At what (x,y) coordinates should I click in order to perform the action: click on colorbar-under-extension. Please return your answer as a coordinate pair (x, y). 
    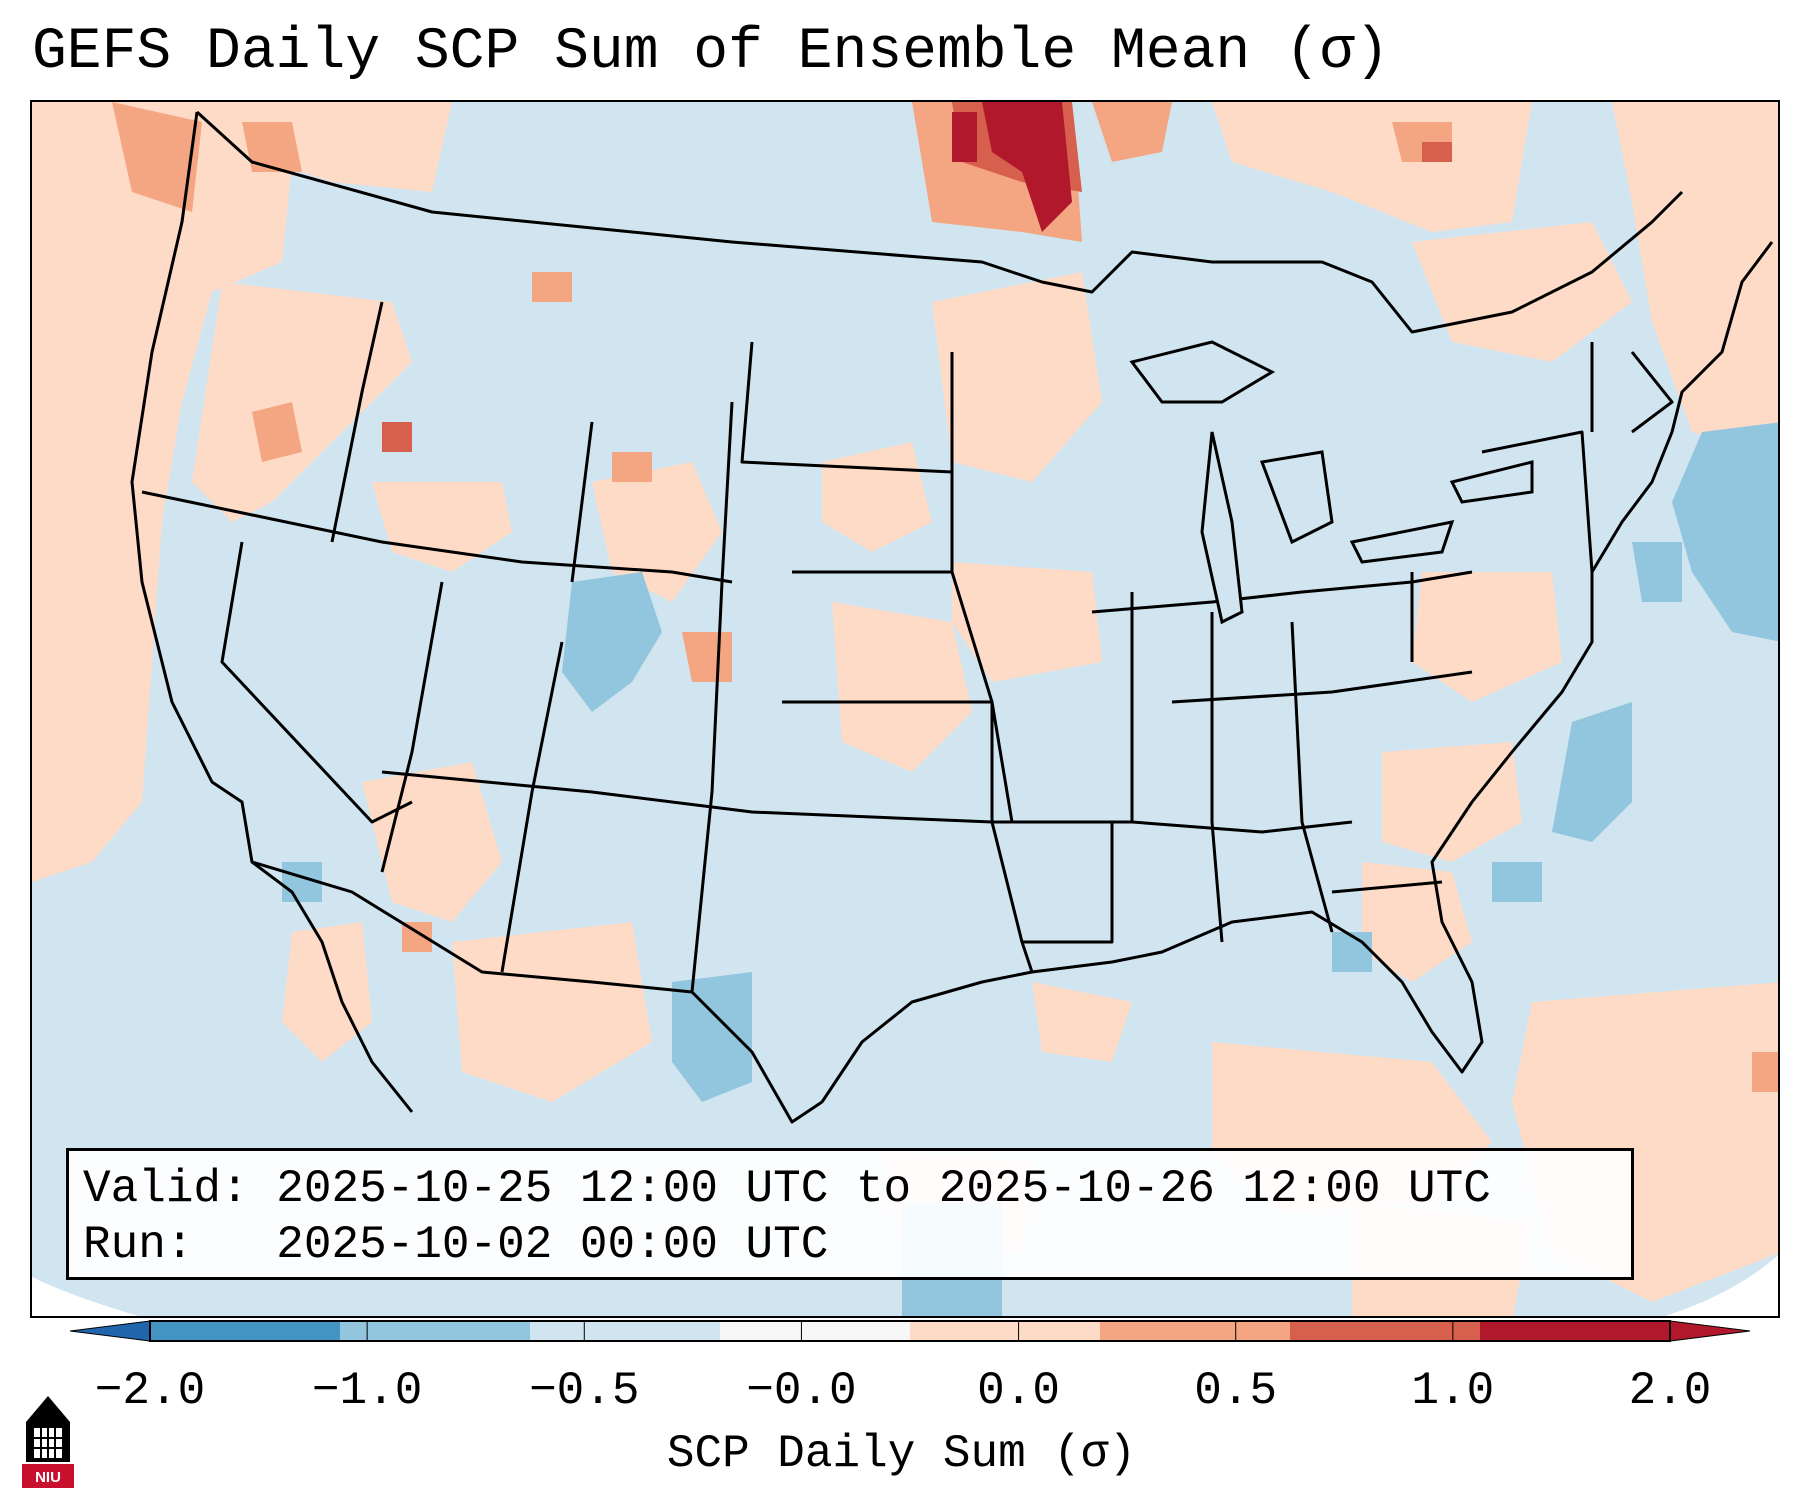
    Looking at the image, I should click on (110, 1331).